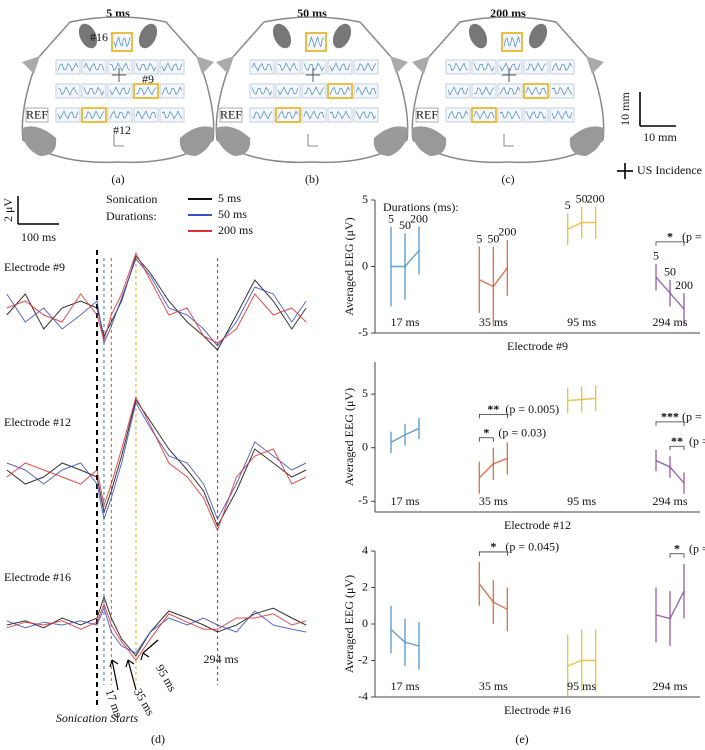  I want to click on panel-label: (c), so click(507, 179).